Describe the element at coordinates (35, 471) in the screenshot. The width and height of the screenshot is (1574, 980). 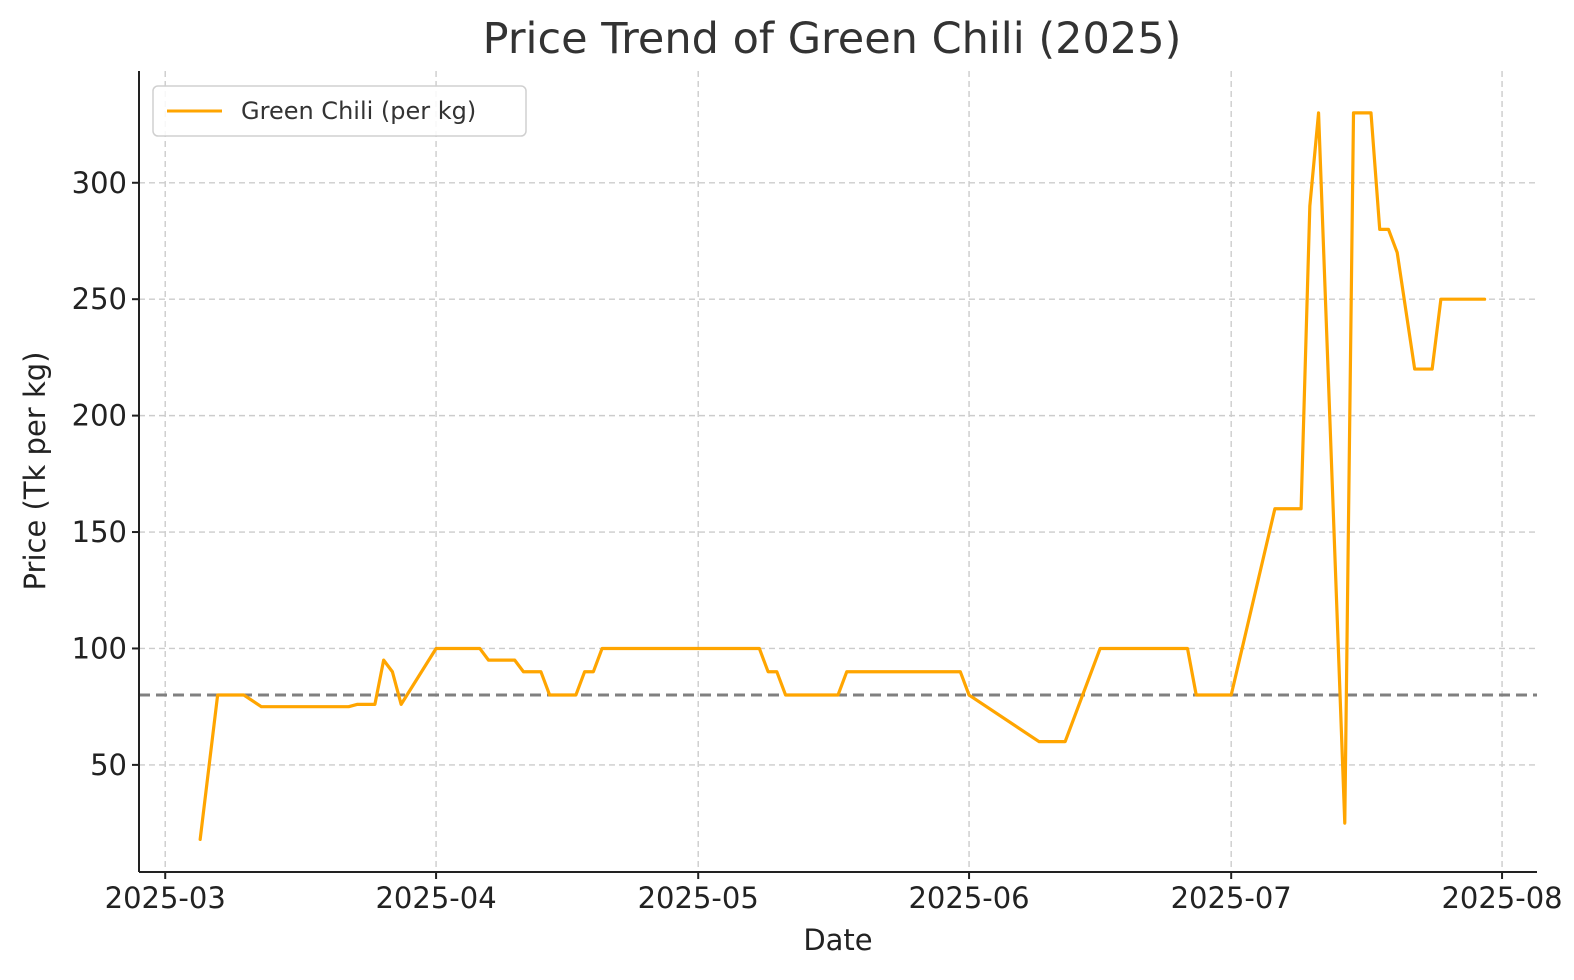
I see `y-axis-title: Price (Tk per kg)` at that location.